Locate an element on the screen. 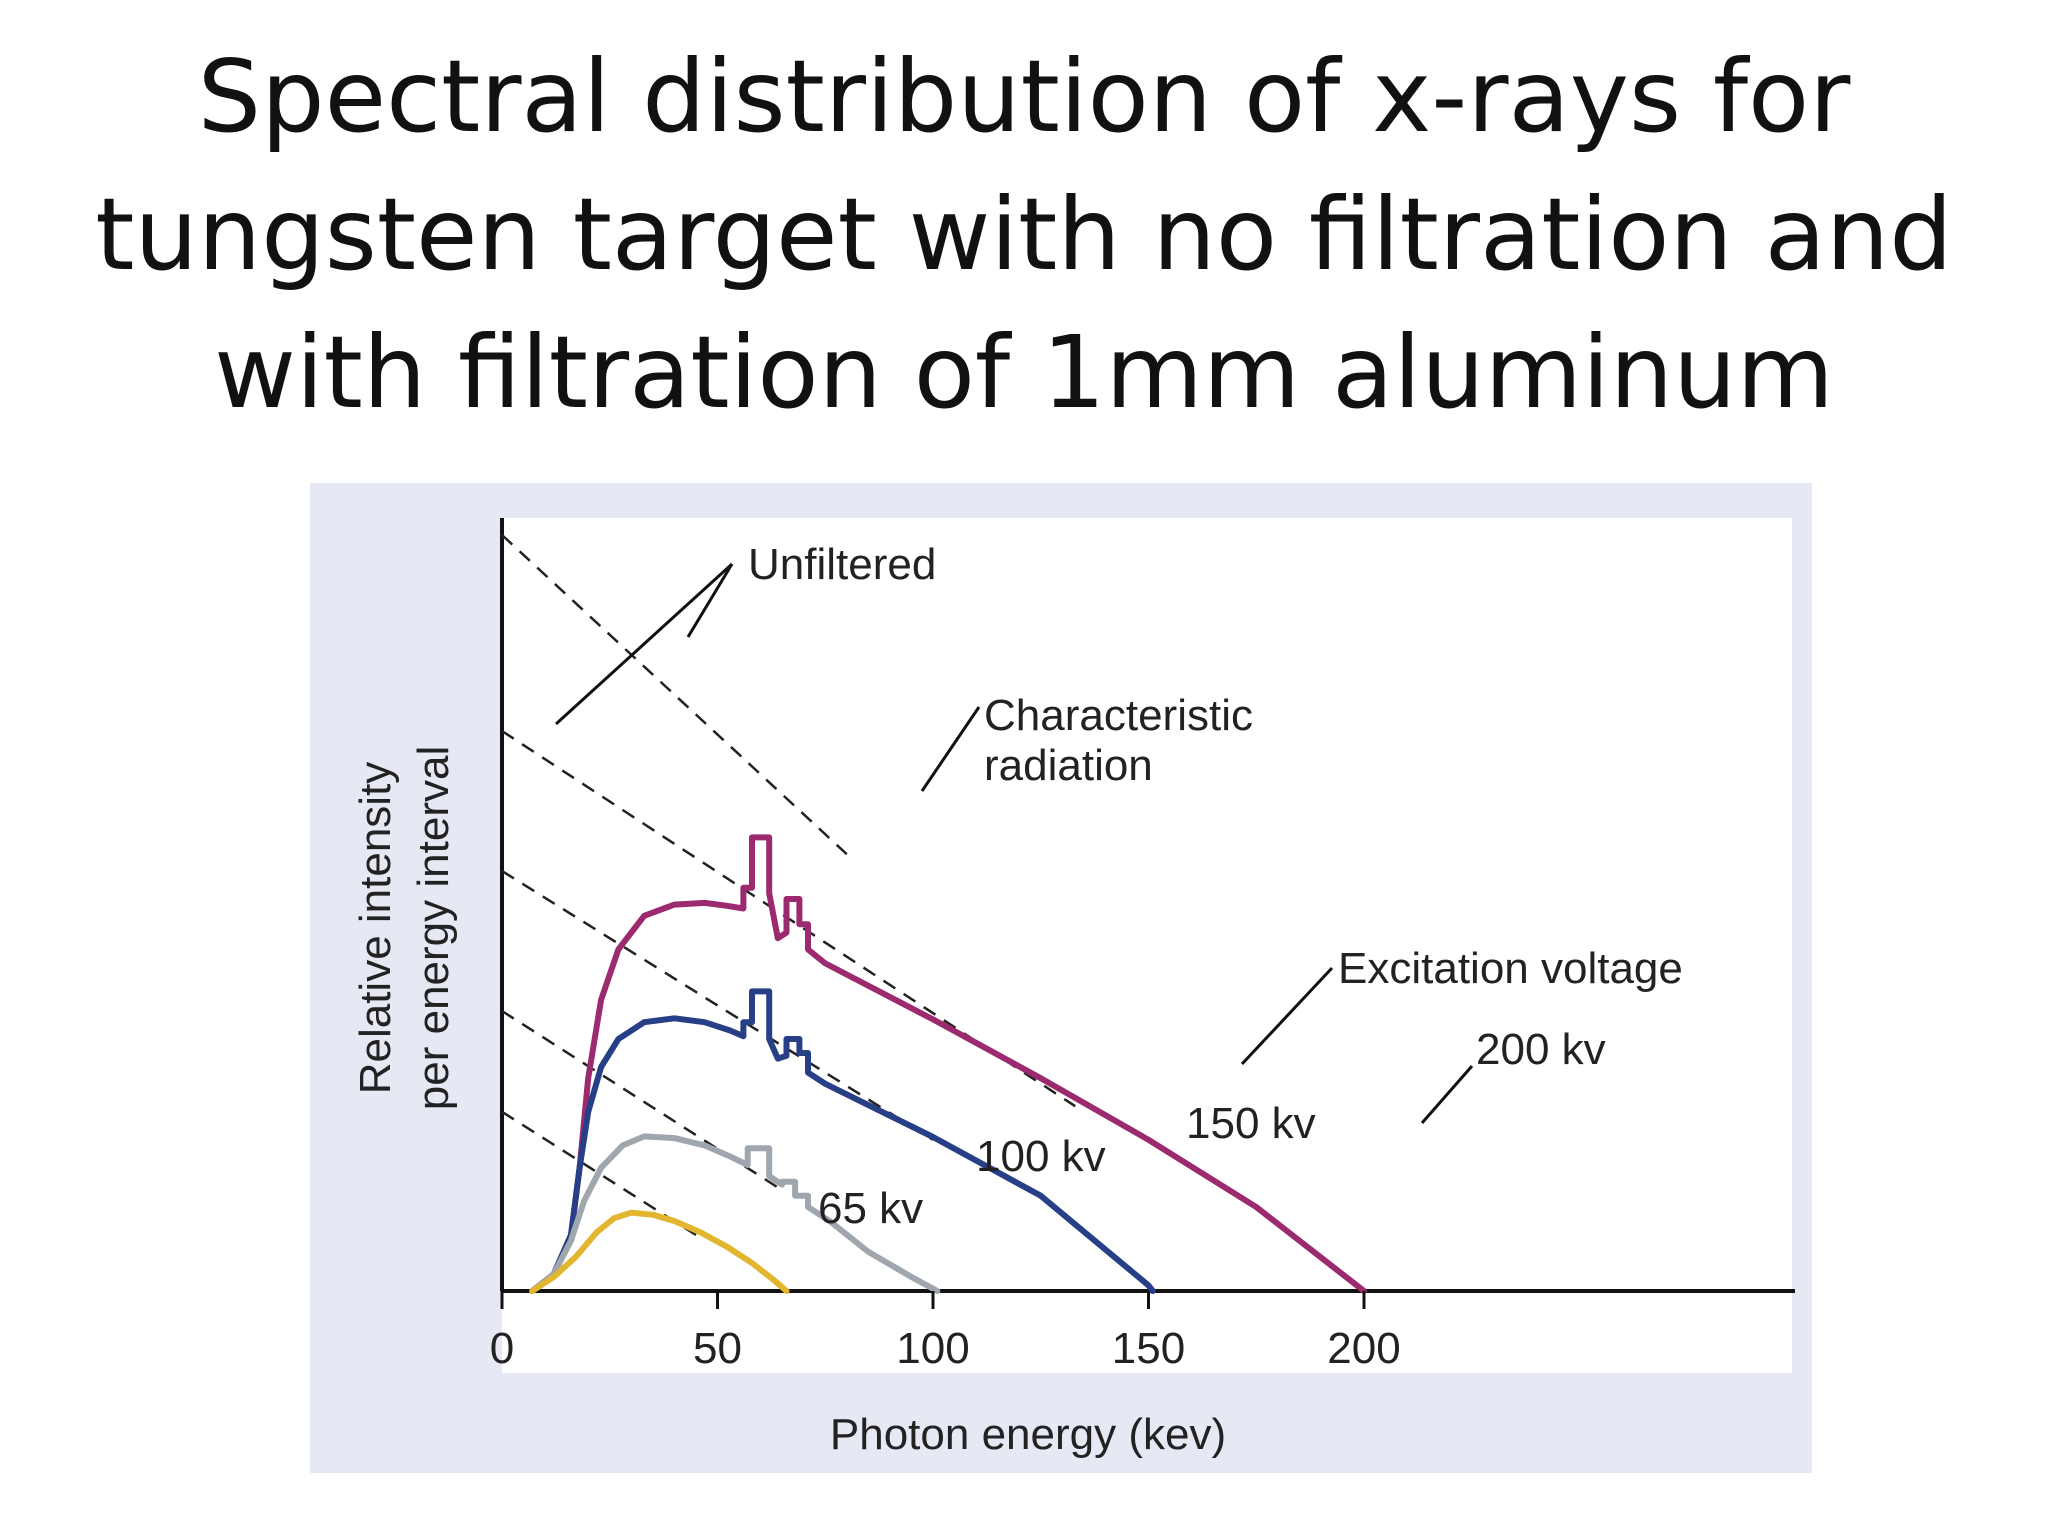 This screenshot has height=1536, width=2048. label-100kv: 100 kv is located at coordinates (1041, 1156).